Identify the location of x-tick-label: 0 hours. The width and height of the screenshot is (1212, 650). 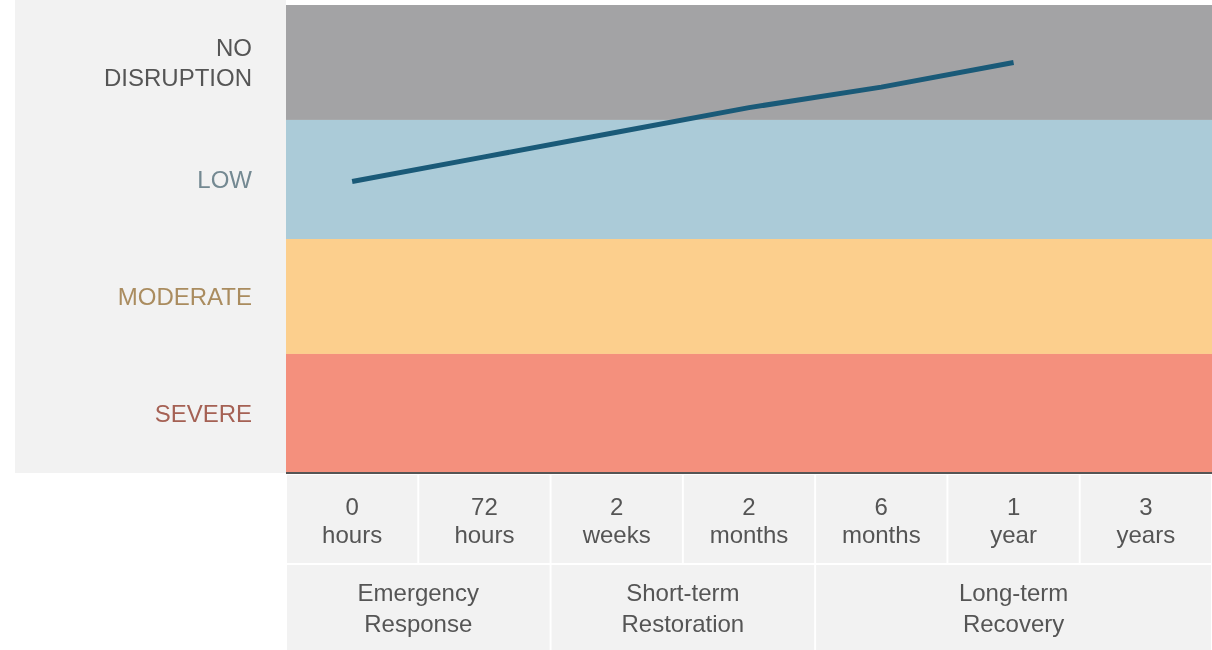
(352, 520).